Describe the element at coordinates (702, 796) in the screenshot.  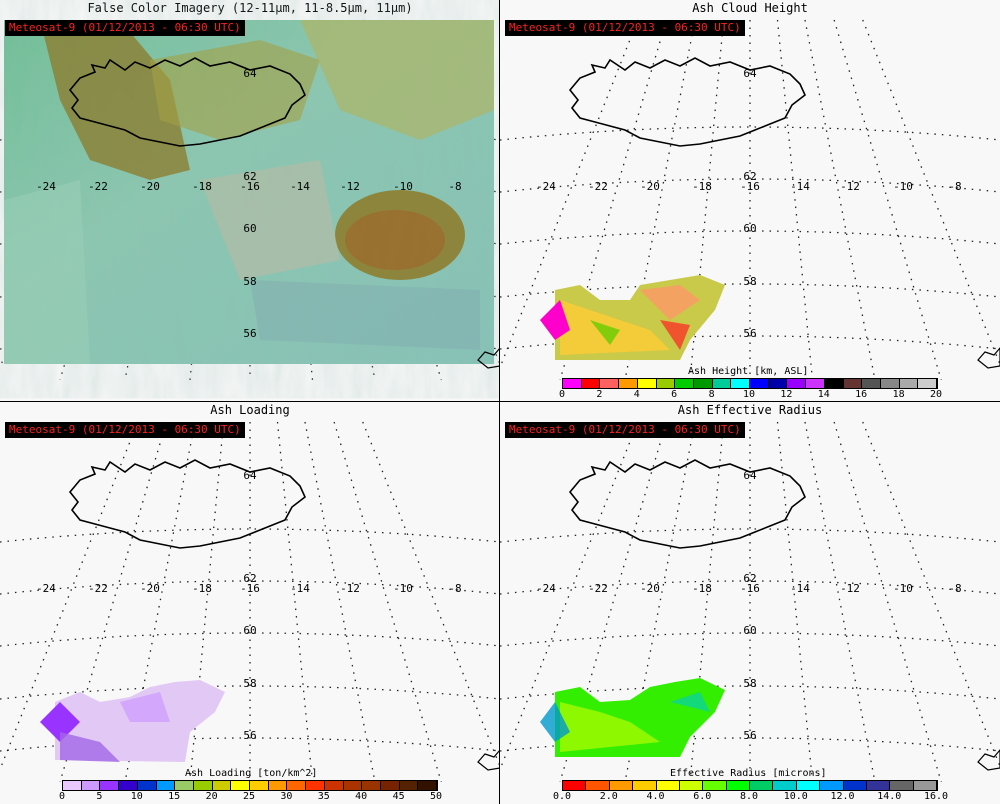
I see `colorbar-tick-label: 6.0` at that location.